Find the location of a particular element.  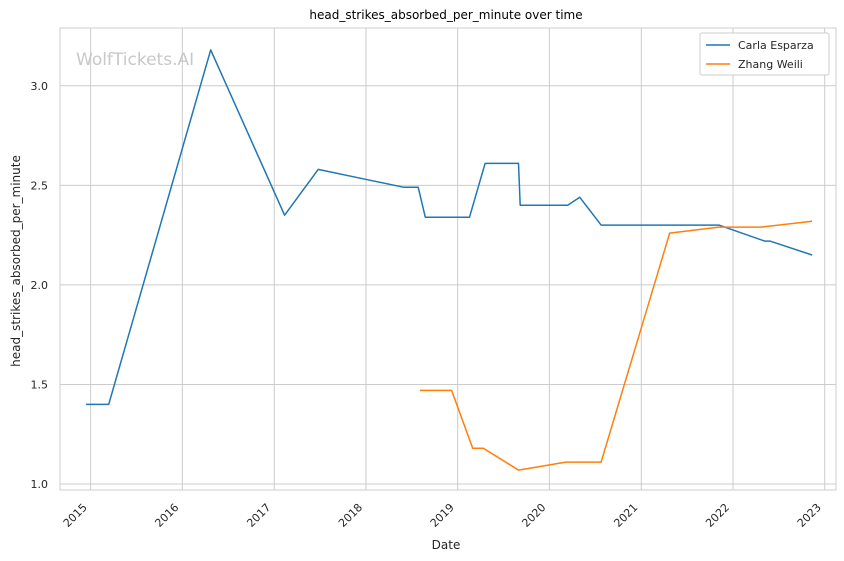

x-axis-label: Date is located at coordinates (446, 545).